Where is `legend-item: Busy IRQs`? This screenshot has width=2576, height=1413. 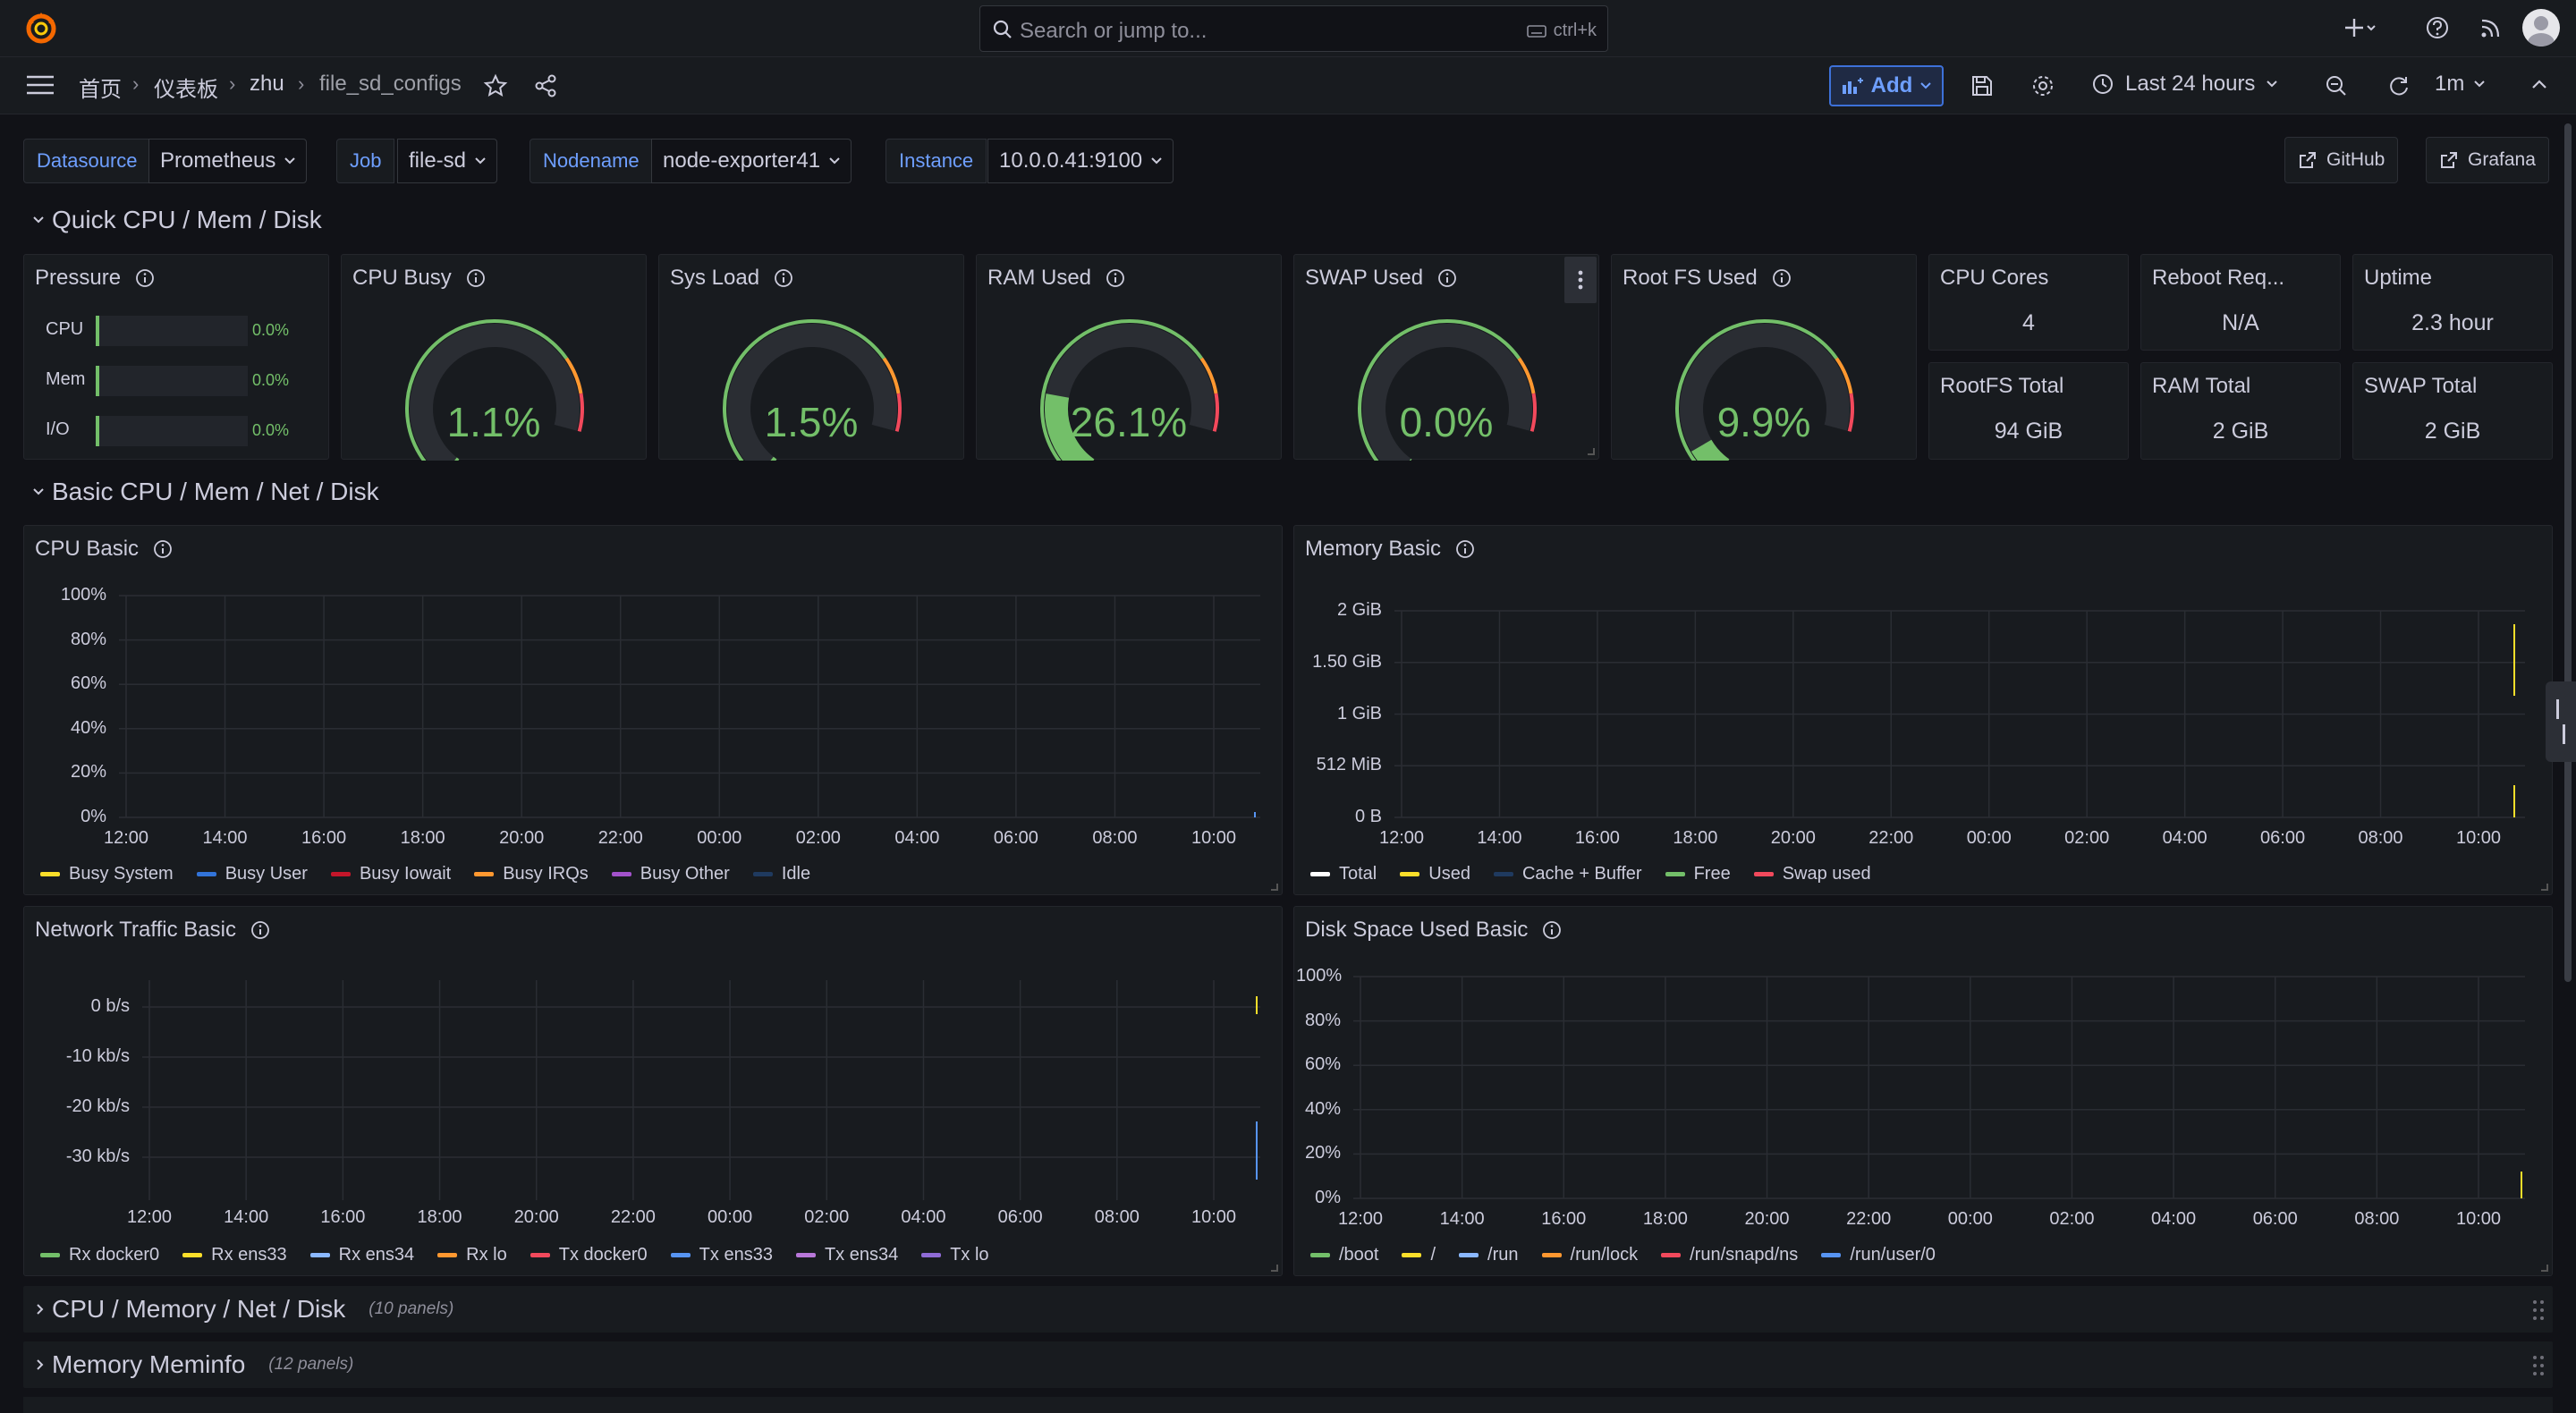 legend-item: Busy IRQs is located at coordinates (531, 874).